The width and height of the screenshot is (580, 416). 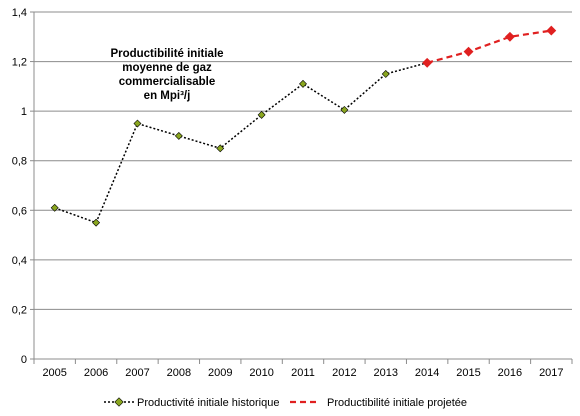 What do you see at coordinates (551, 373) in the screenshot?
I see `x-tick-label: 2017` at bounding box center [551, 373].